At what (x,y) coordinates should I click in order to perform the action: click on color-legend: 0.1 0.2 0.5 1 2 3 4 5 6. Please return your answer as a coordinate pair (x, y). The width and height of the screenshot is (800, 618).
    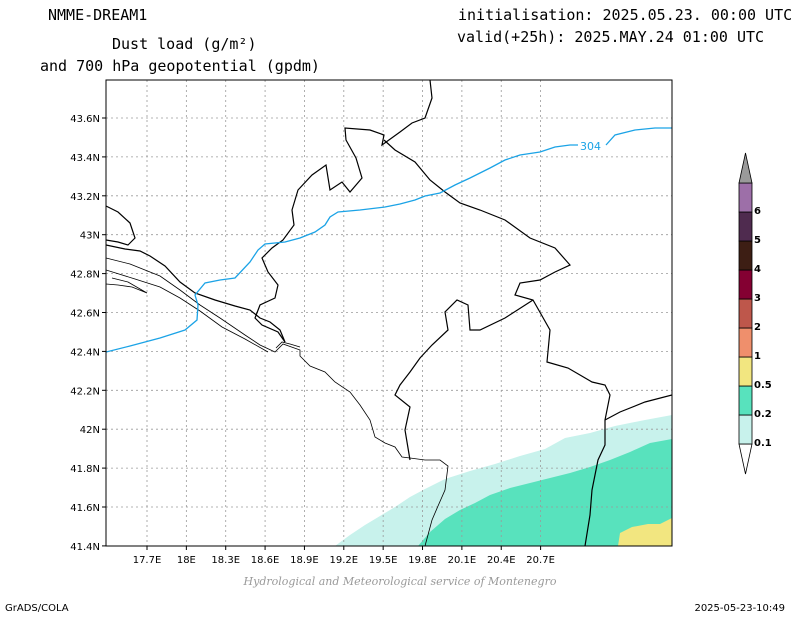
    Looking at the image, I should click on (755, 313).